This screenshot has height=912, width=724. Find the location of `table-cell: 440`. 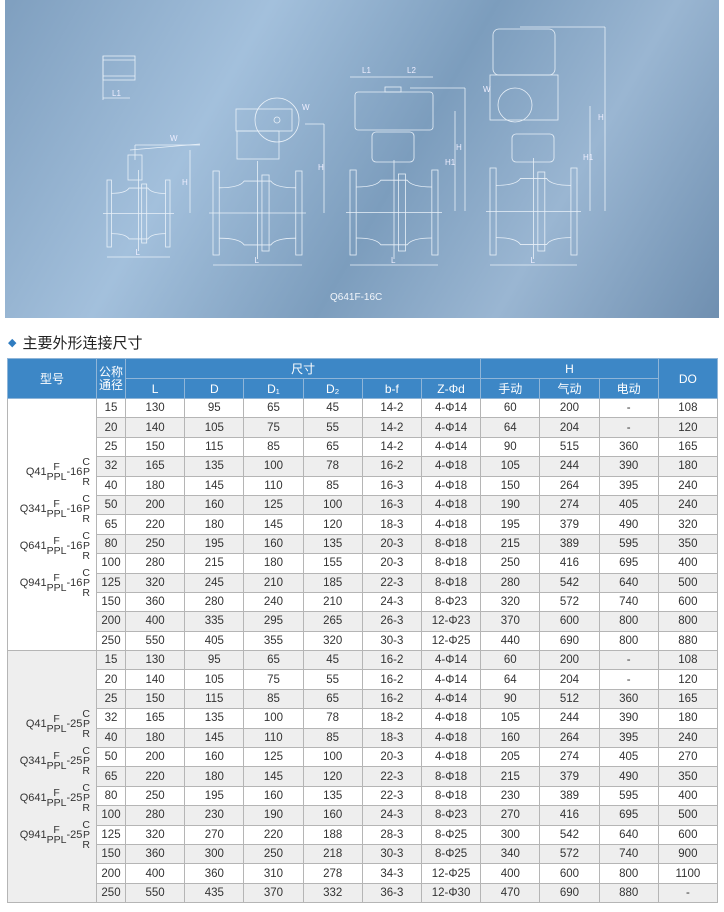

table-cell: 440 is located at coordinates (510, 641).